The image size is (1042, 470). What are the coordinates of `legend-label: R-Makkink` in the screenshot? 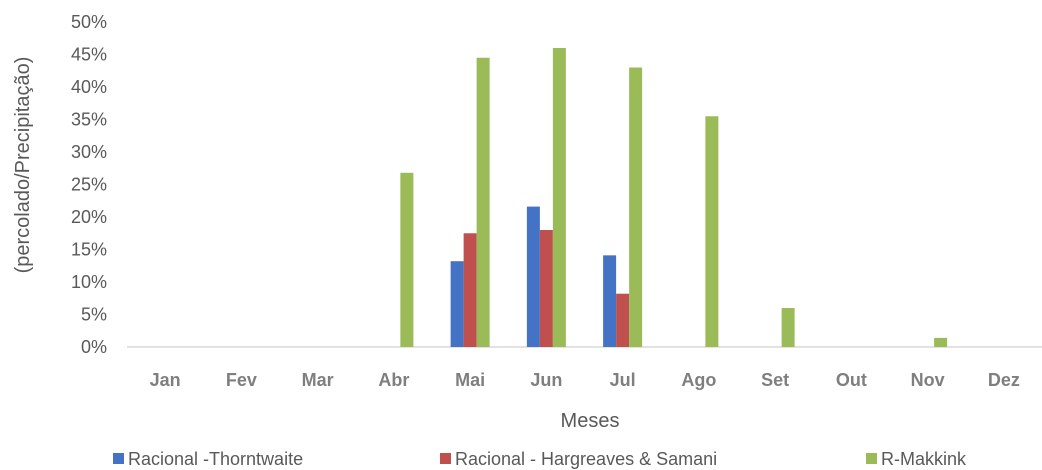 It's located at (924, 459).